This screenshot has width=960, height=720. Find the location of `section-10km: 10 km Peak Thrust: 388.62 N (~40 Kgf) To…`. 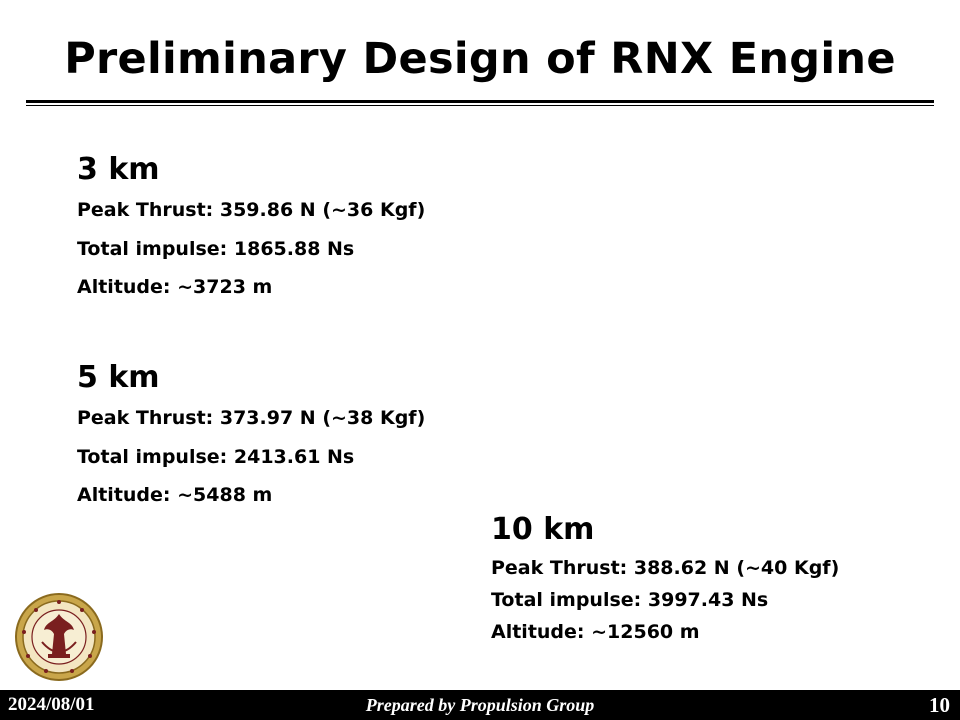

section-10km: 10 km Peak Thrust: 388.62 N (~40 Kgf) To… is located at coordinates (665, 582).